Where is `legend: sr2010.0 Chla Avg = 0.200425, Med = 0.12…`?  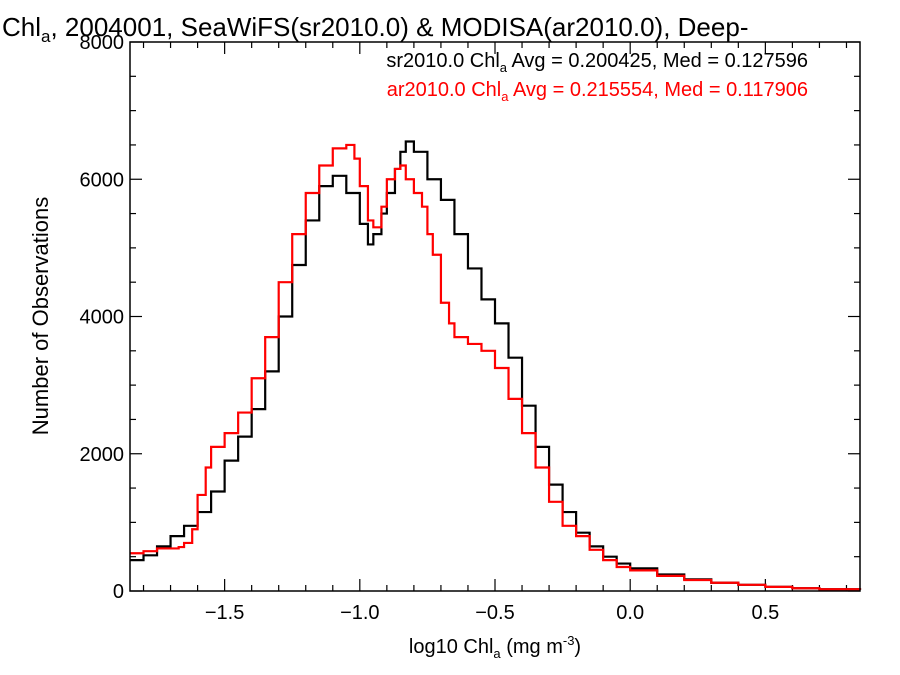 legend: sr2010.0 Chla Avg = 0.200425, Med = 0.12… is located at coordinates (597, 77).